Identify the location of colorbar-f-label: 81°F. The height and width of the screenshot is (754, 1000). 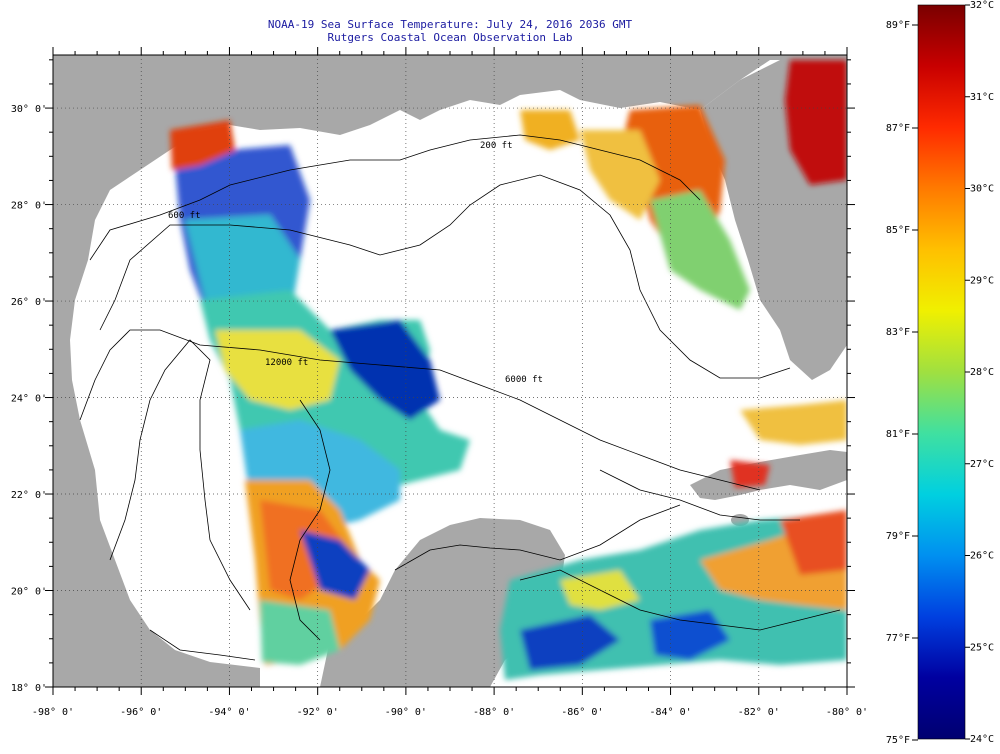
(898, 434).